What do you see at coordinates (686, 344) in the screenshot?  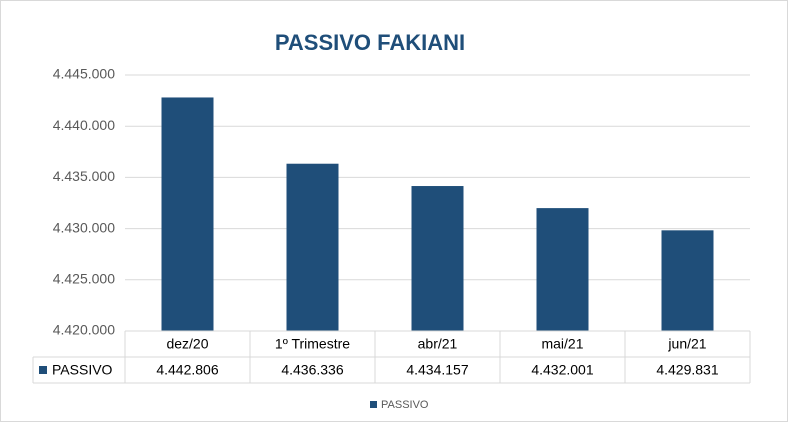 I see `x-tick-label: jun/21` at bounding box center [686, 344].